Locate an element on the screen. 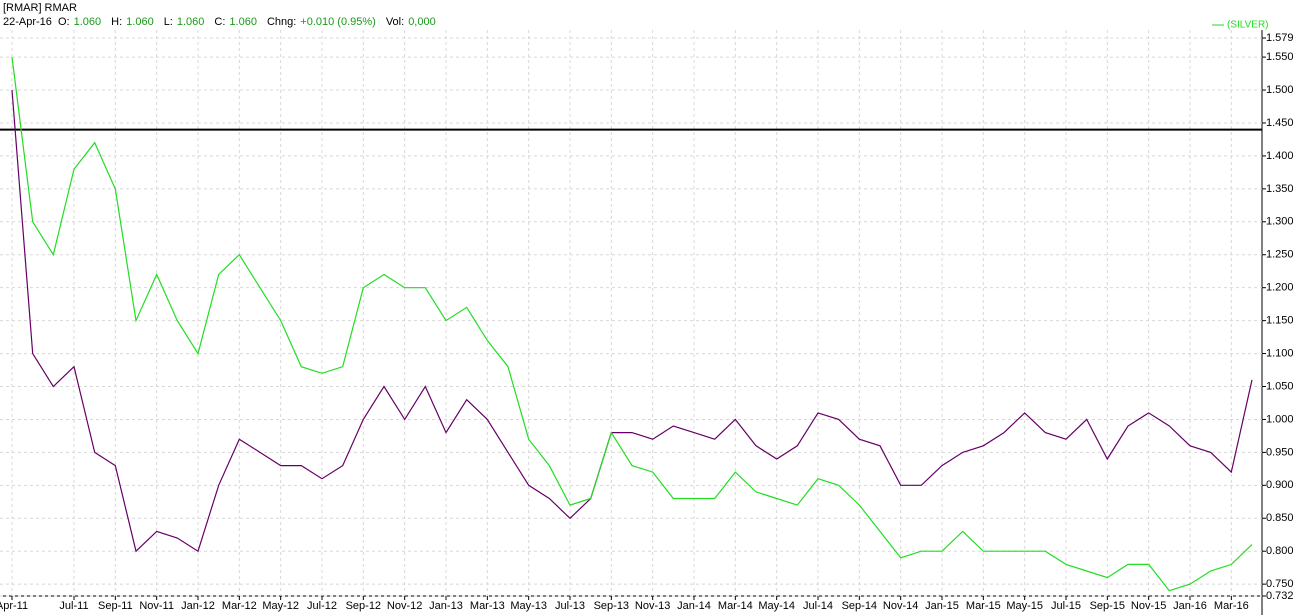  x-tick-label: Jul-13 is located at coordinates (570, 606).